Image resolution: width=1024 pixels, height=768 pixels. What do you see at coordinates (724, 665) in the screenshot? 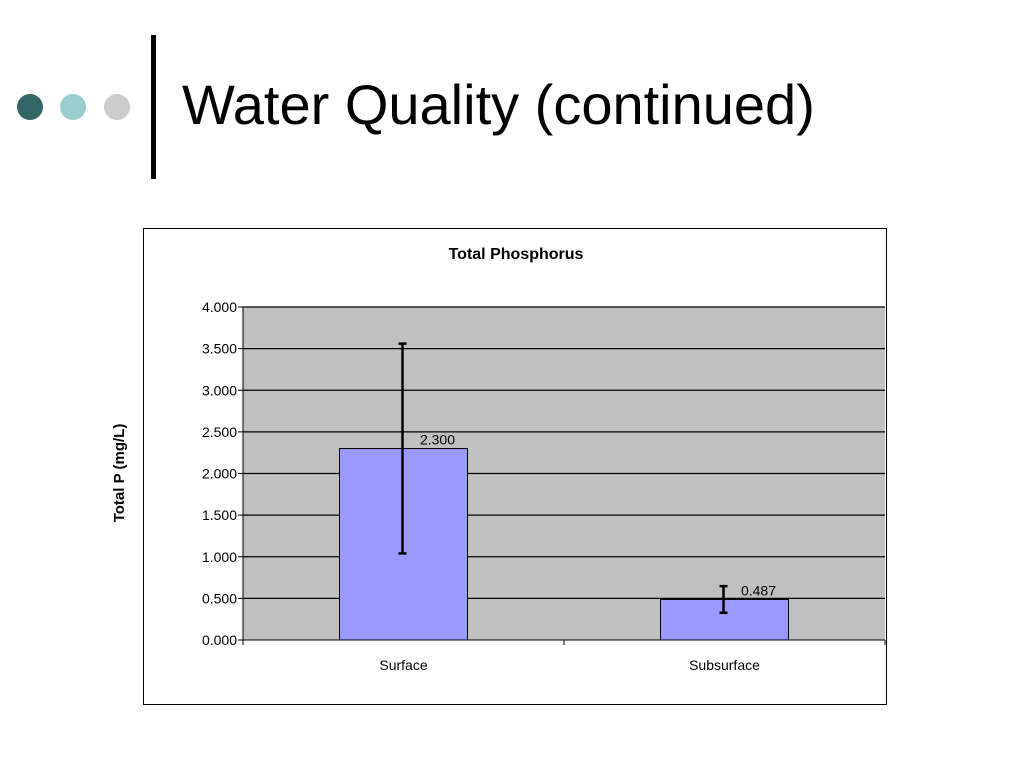
I see `x-tick-label: Subsurface` at bounding box center [724, 665].